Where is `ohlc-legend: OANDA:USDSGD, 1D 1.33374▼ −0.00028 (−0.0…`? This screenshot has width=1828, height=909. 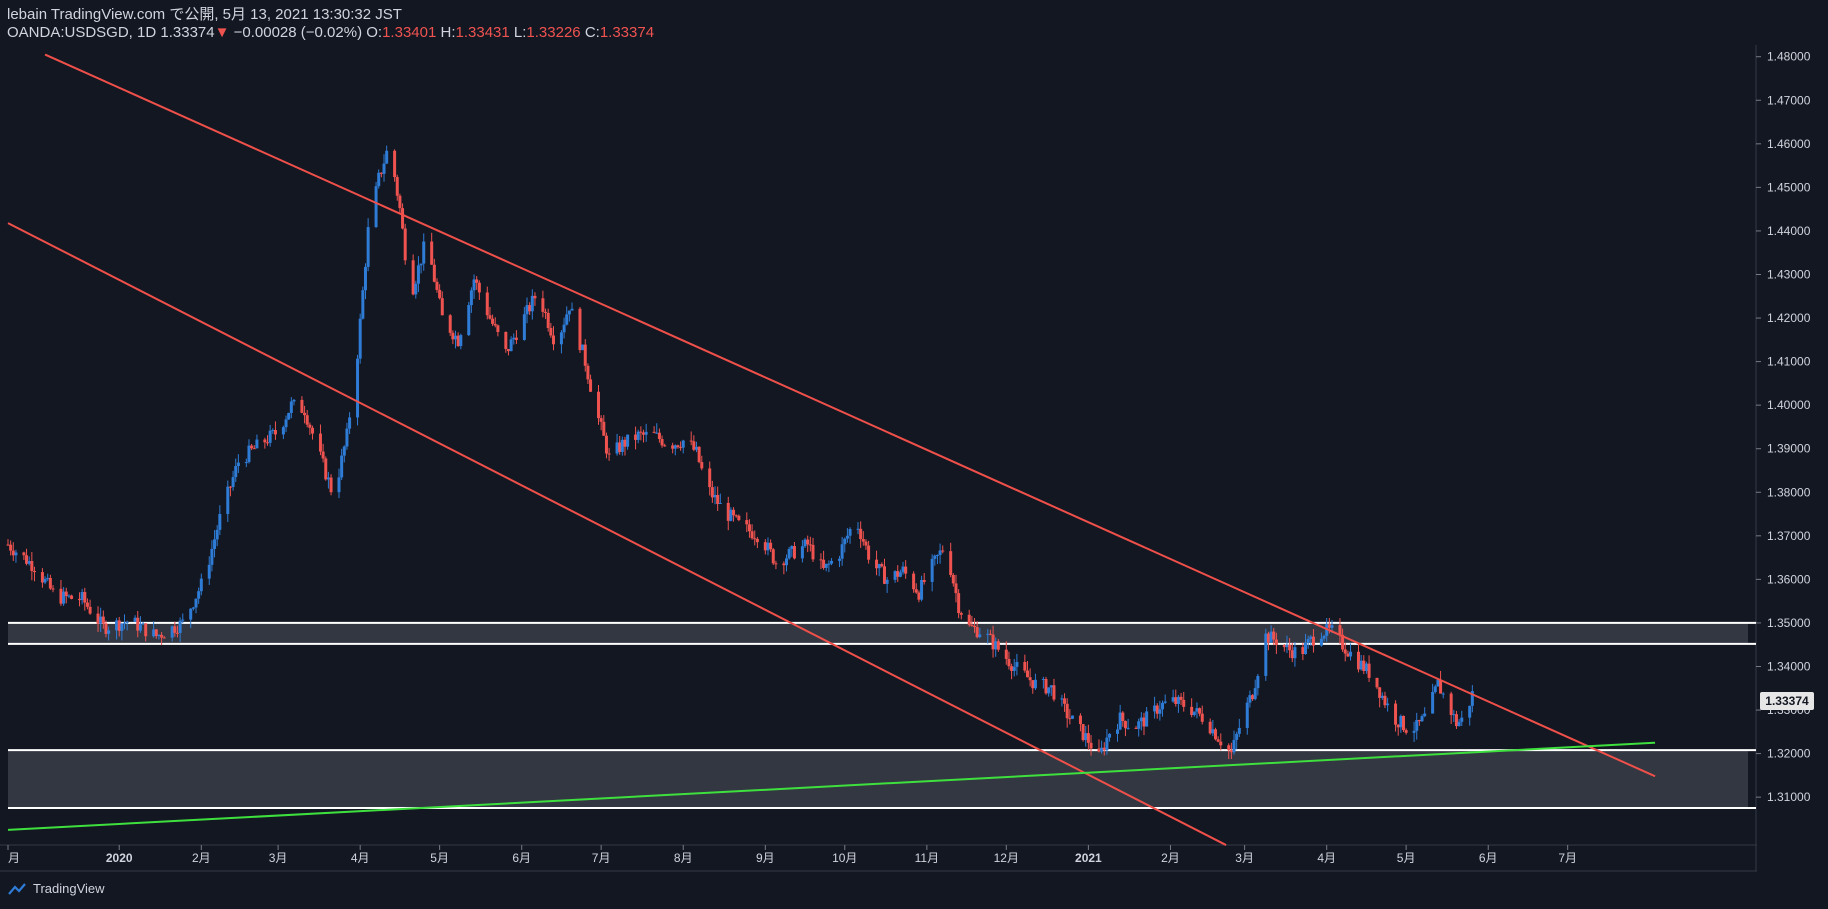
ohlc-legend: OANDA:USDSGD, 1D 1.33374▼ −0.00028 (−0.0… is located at coordinates (330, 33).